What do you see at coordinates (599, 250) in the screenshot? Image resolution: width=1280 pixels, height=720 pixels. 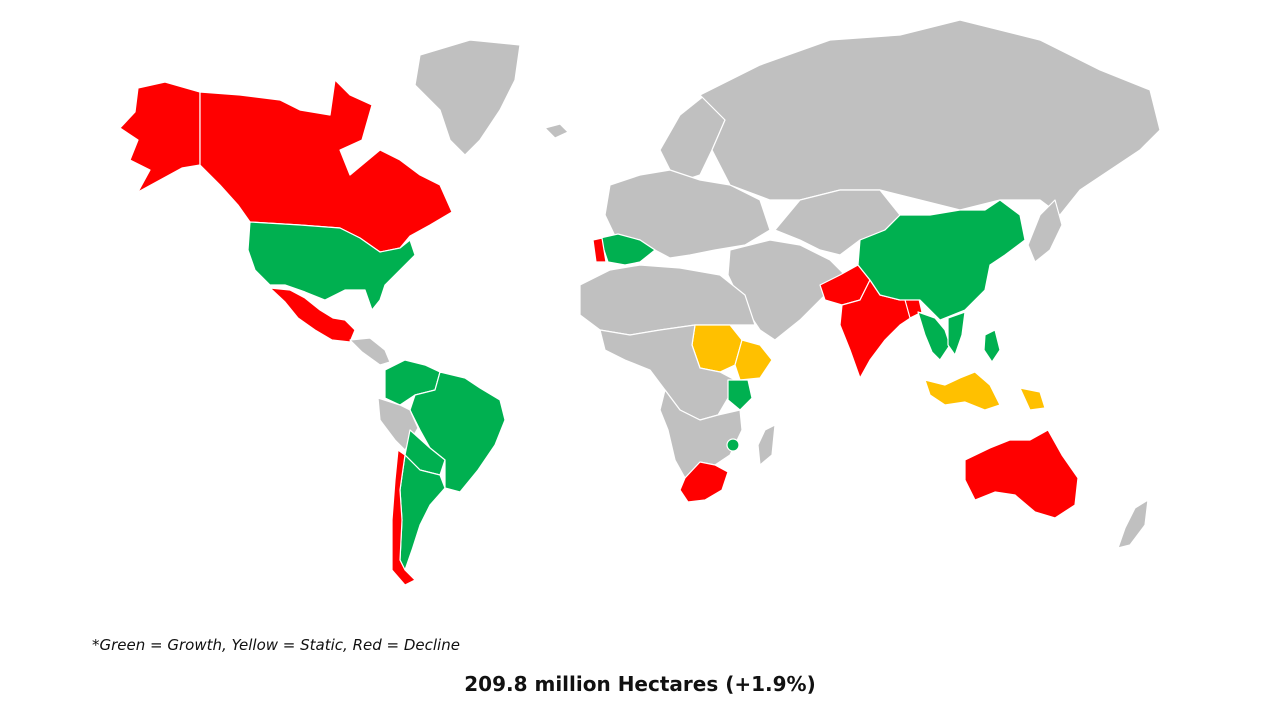 I see `map-region-portugal` at bounding box center [599, 250].